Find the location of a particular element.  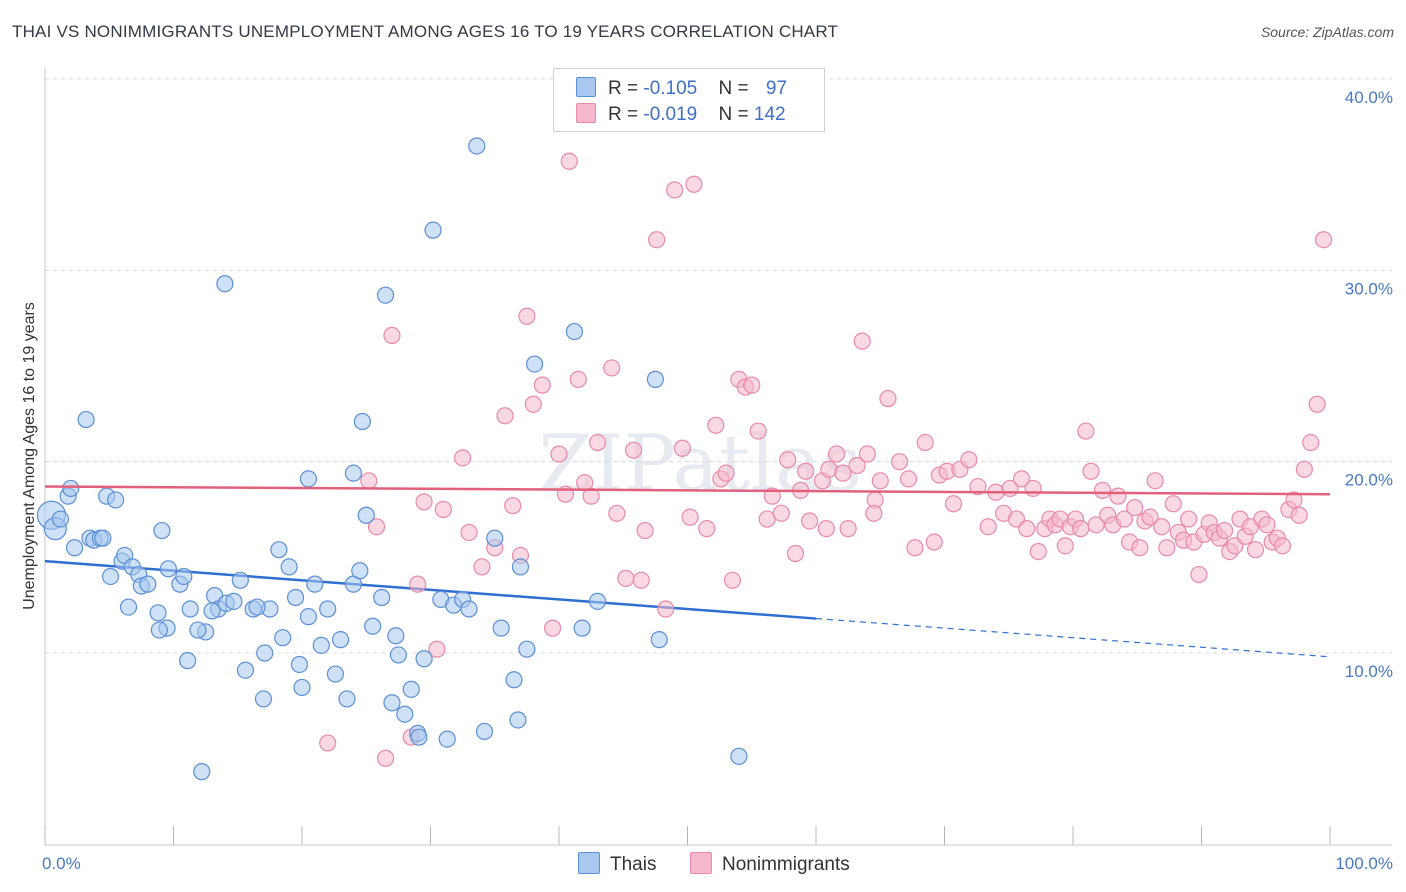

nonimmigrants-trend-solid is located at coordinates (687, 490).